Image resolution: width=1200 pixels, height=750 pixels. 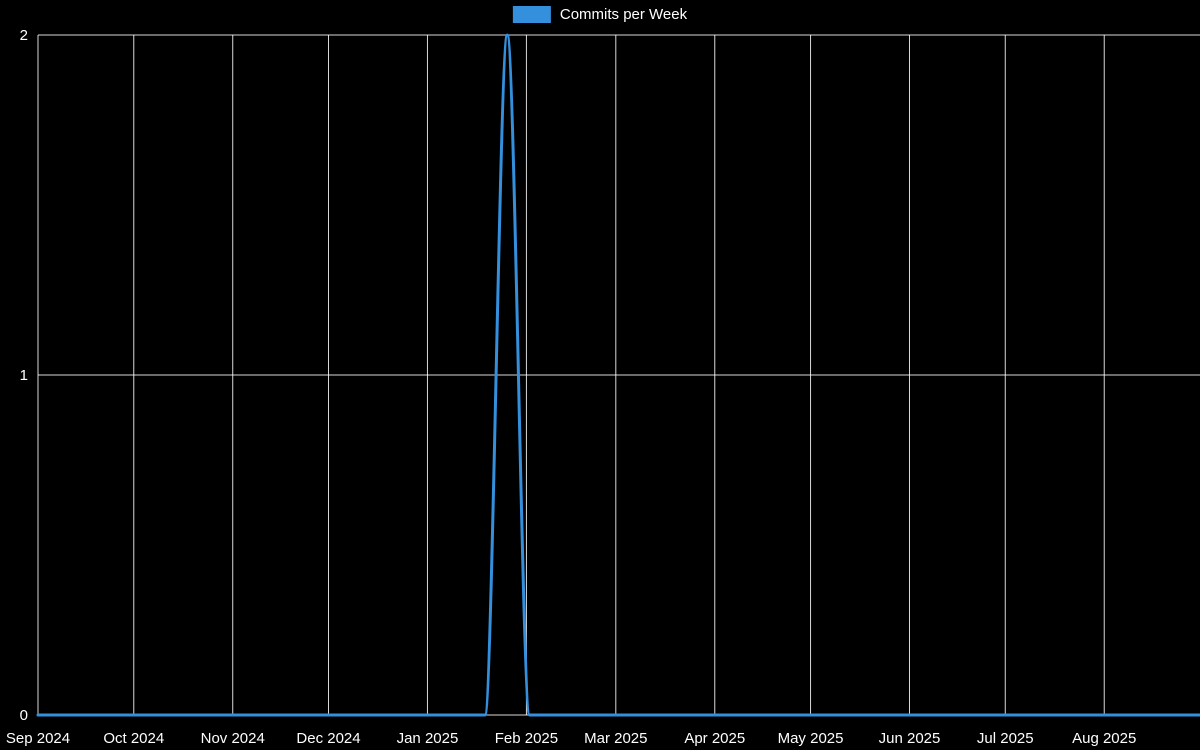 I want to click on y-tick-label: 2, so click(x=24, y=35).